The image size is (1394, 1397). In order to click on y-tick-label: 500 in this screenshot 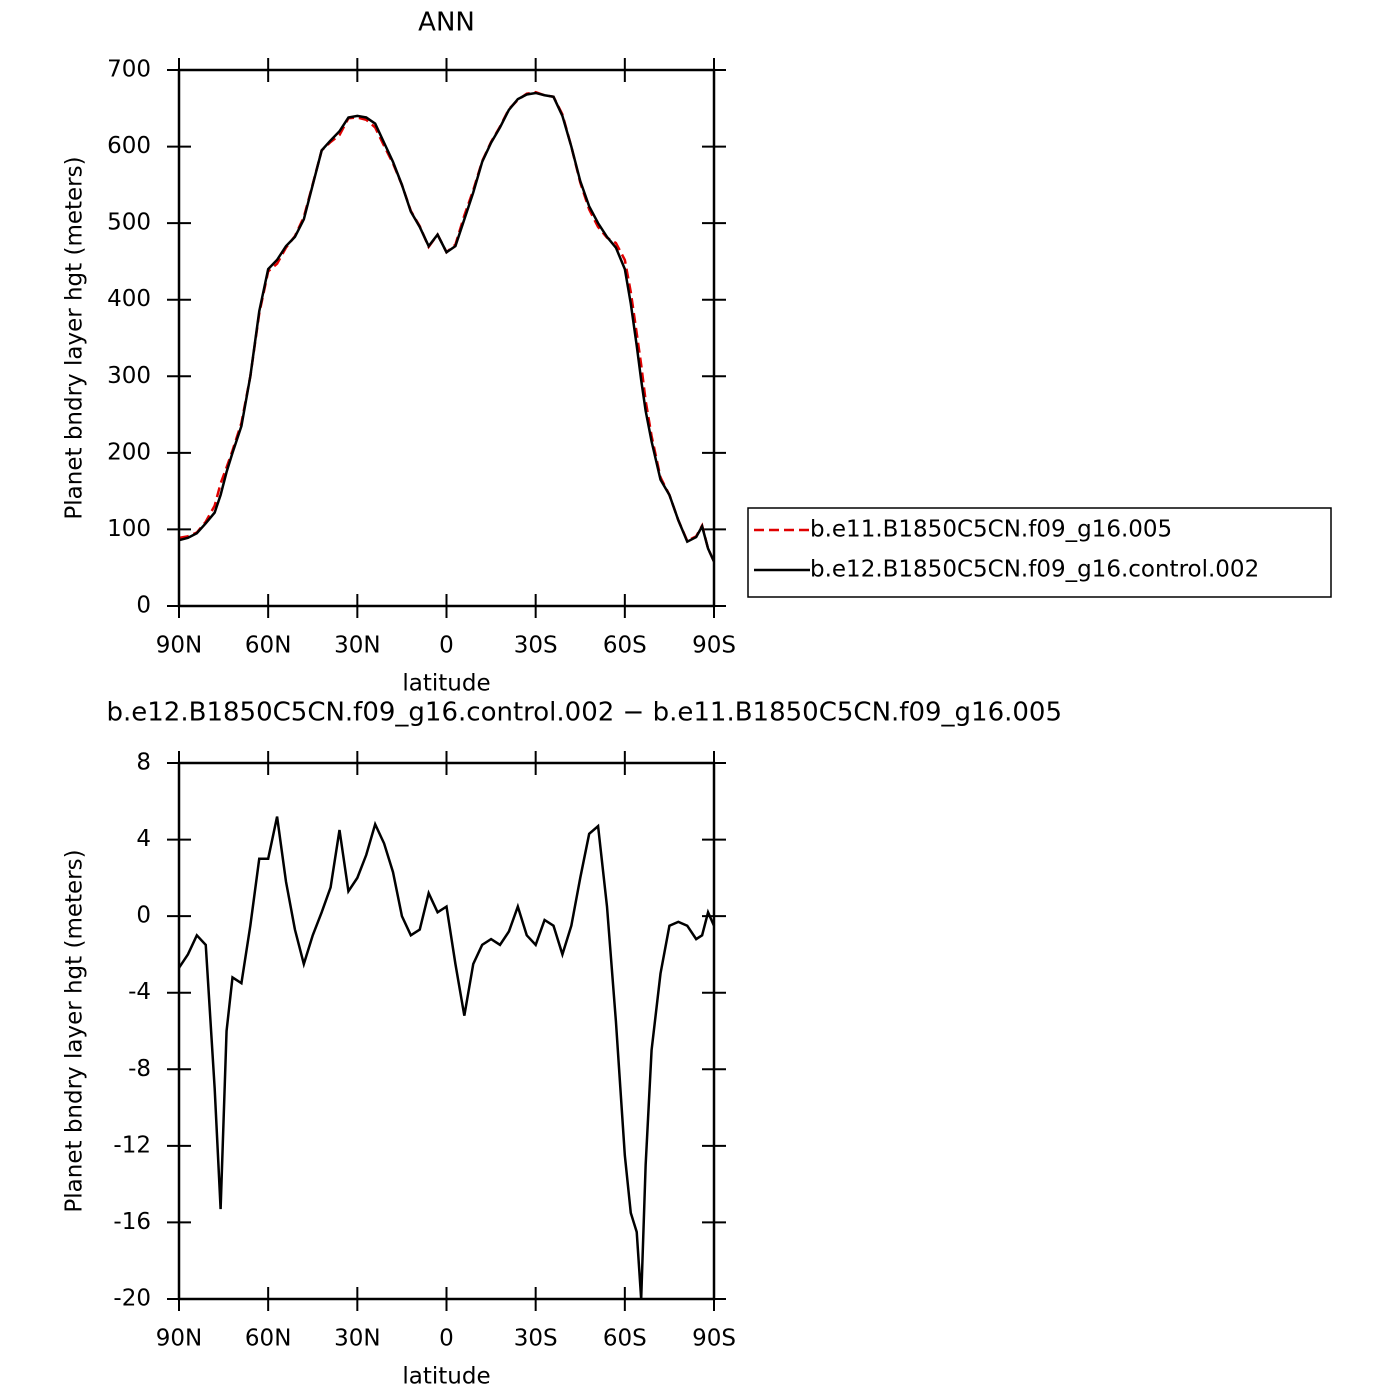, I will do `click(129, 223)`.